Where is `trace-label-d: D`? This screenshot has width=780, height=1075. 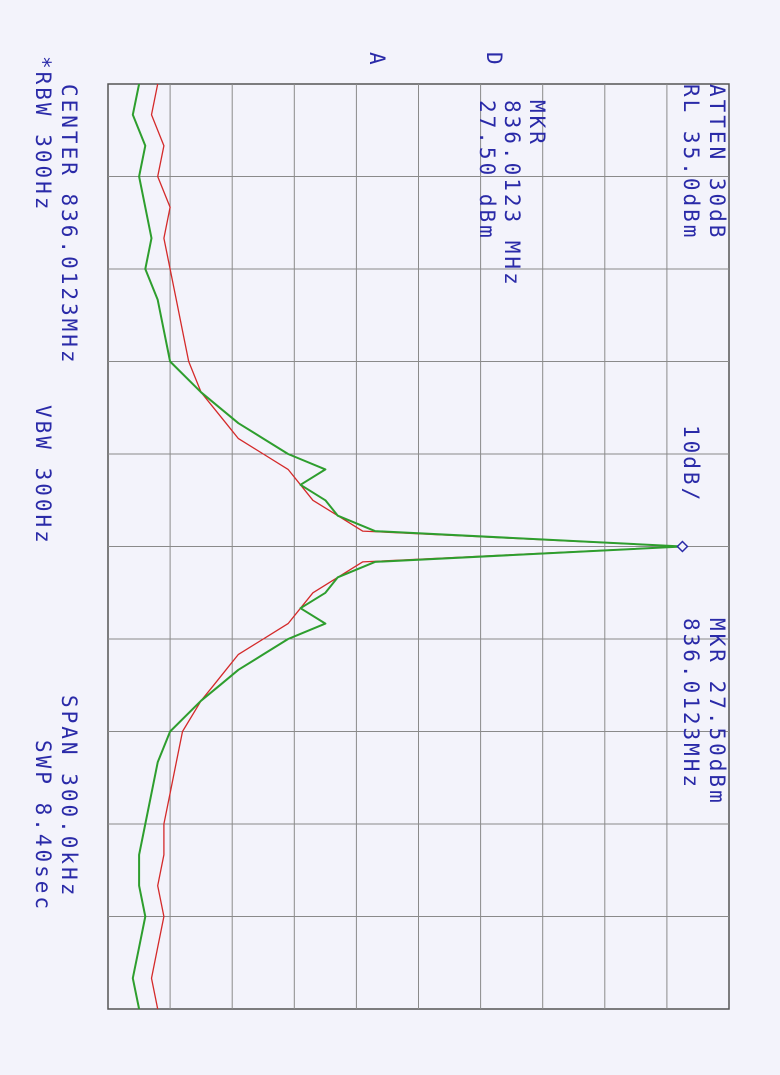 trace-label-d: D is located at coordinates (494, 60).